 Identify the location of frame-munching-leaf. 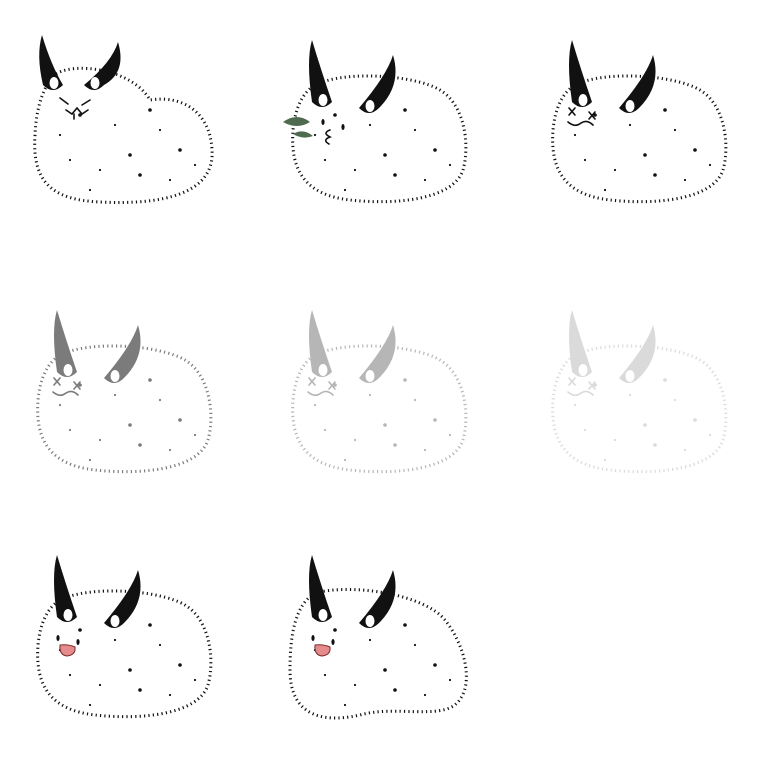
(375, 130).